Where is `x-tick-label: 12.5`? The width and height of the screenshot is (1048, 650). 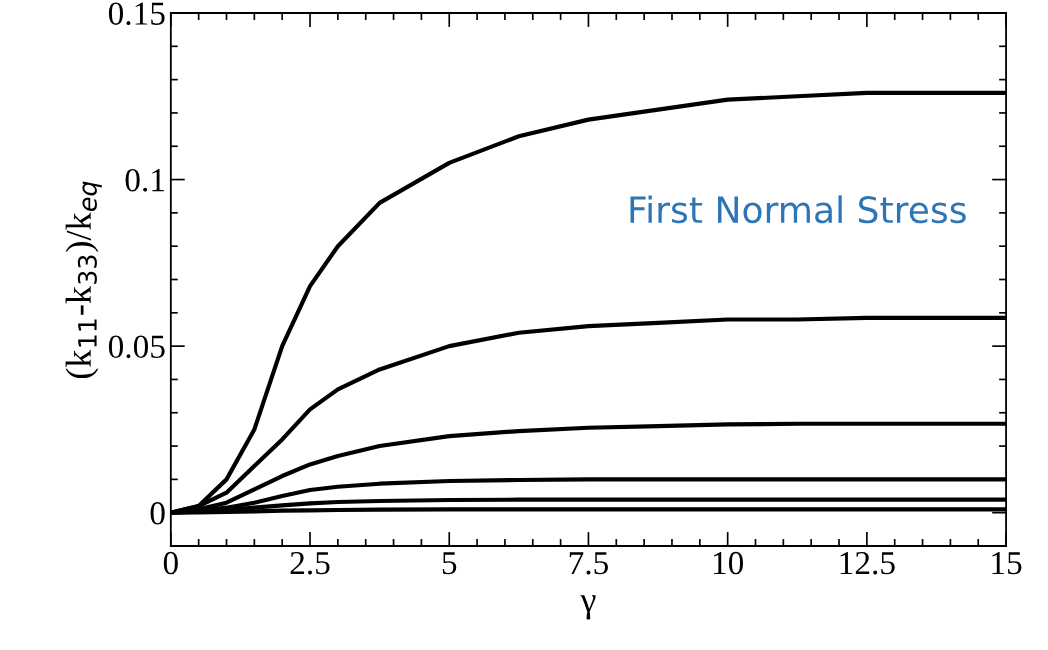
x-tick-label: 12.5 is located at coordinates (867, 563).